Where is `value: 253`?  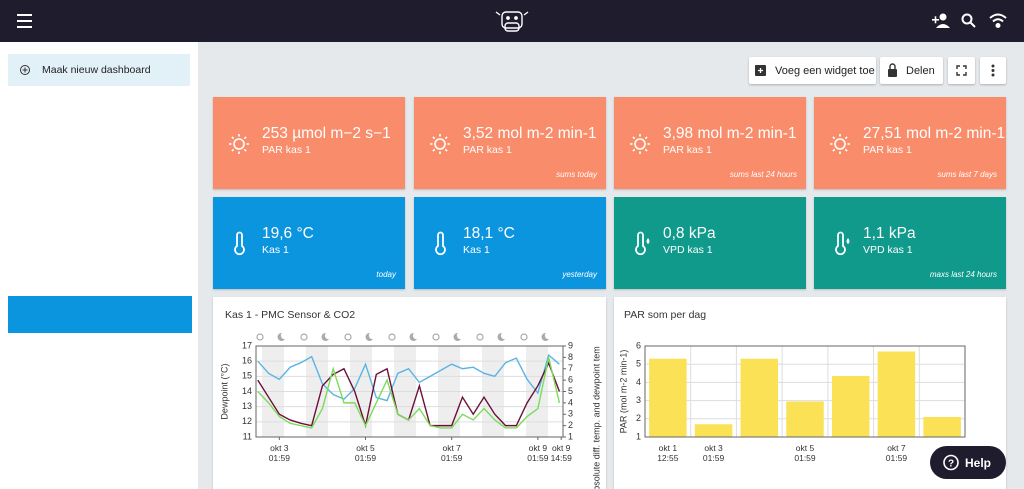
value: 253 is located at coordinates (275, 133).